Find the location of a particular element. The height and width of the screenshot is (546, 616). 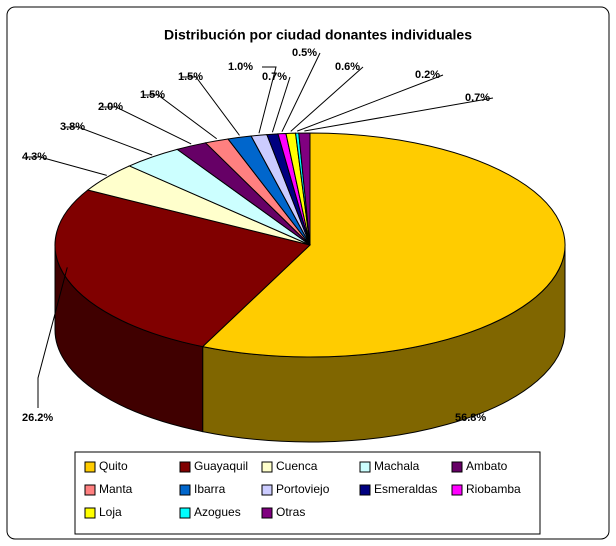

data-label: 0.2% is located at coordinates (427, 75).